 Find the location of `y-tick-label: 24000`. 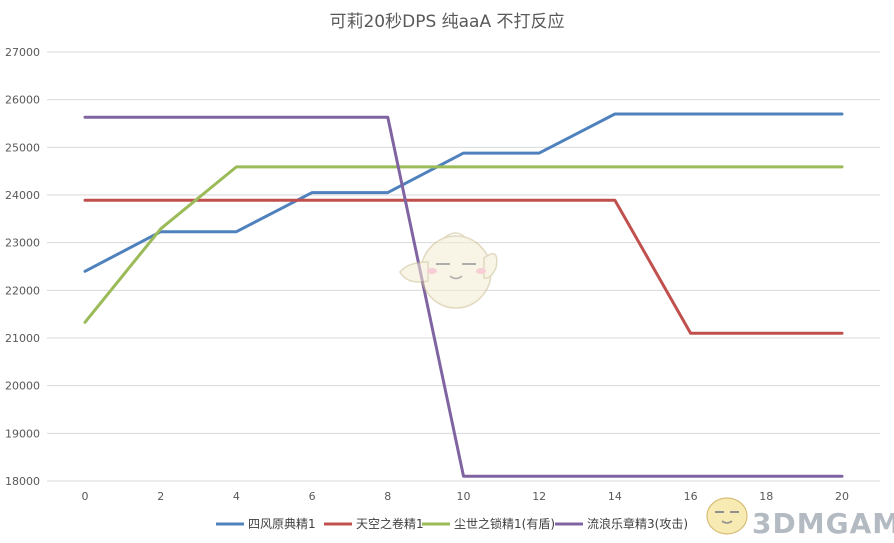

y-tick-label: 24000 is located at coordinates (22, 195).